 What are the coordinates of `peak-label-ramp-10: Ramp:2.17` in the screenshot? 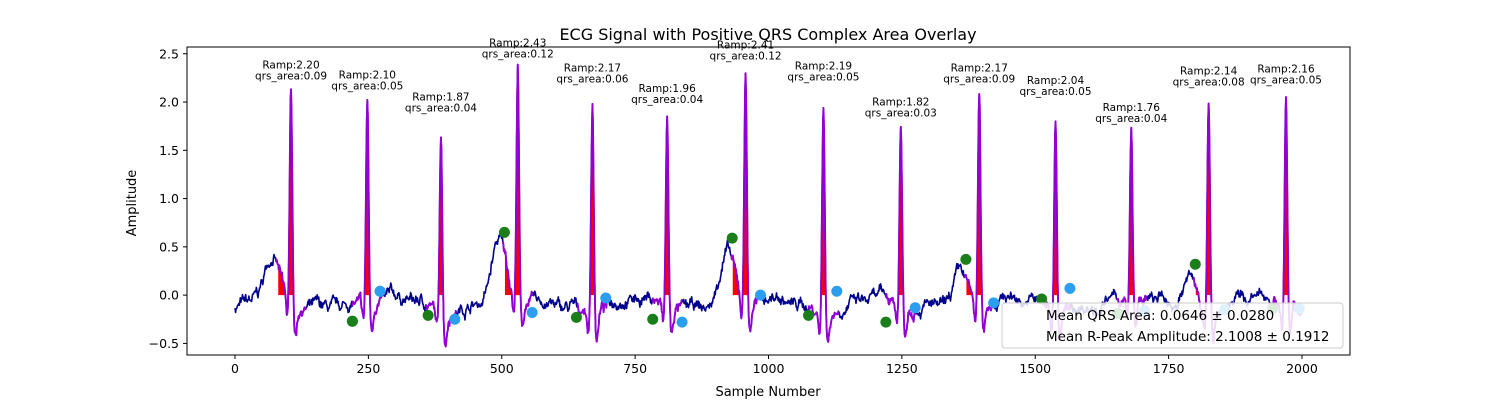 It's located at (979, 69).